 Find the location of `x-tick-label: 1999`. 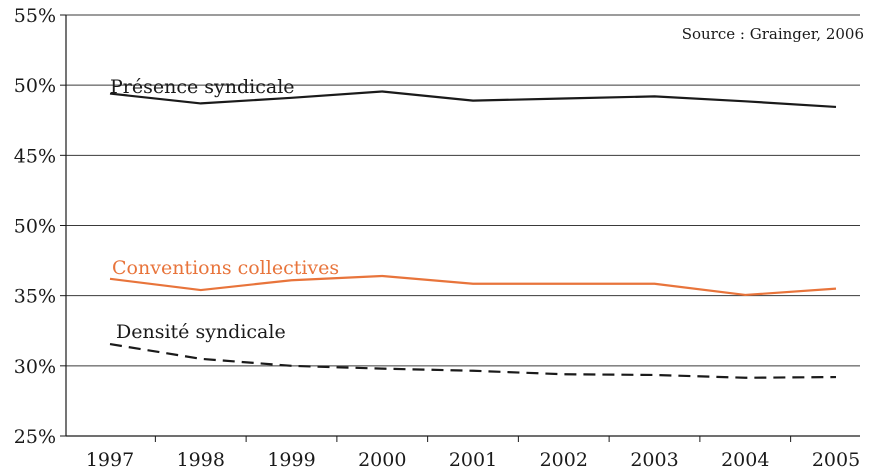

x-tick-label: 1999 is located at coordinates (291, 460).